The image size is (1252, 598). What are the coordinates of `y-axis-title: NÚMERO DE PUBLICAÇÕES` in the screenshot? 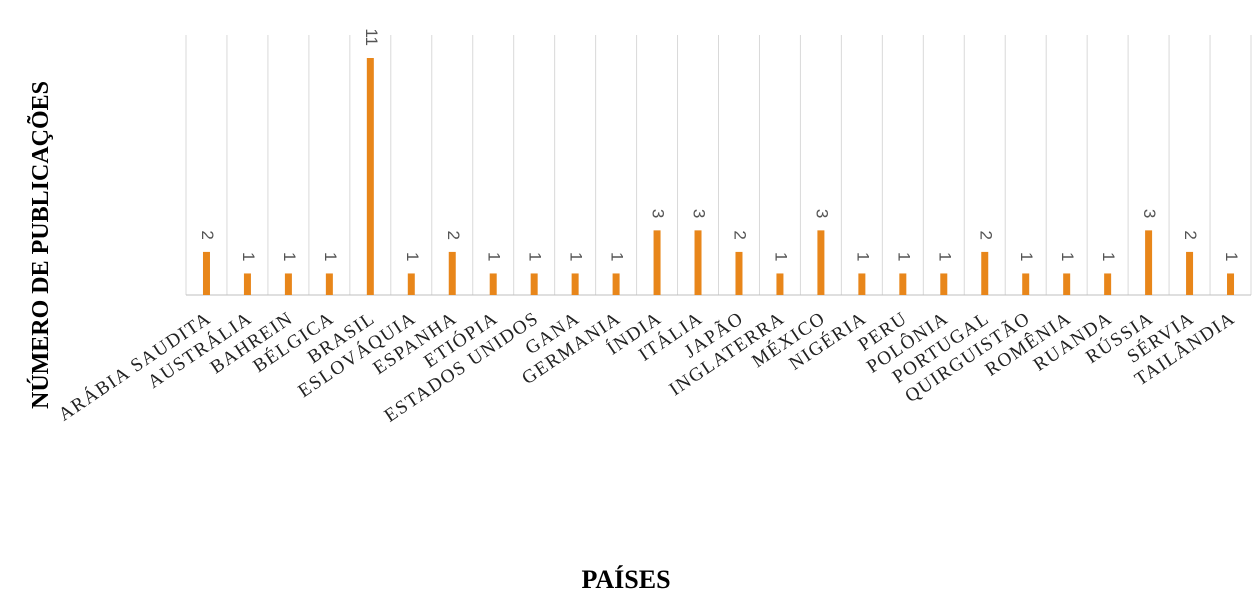 It's located at (41, 245).